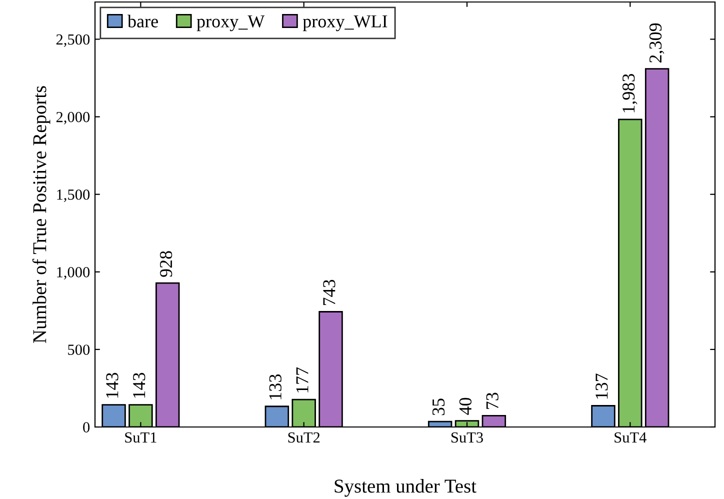 This screenshot has width=724, height=499. Describe the element at coordinates (275, 387) in the screenshot. I see `data-label: 133` at that location.